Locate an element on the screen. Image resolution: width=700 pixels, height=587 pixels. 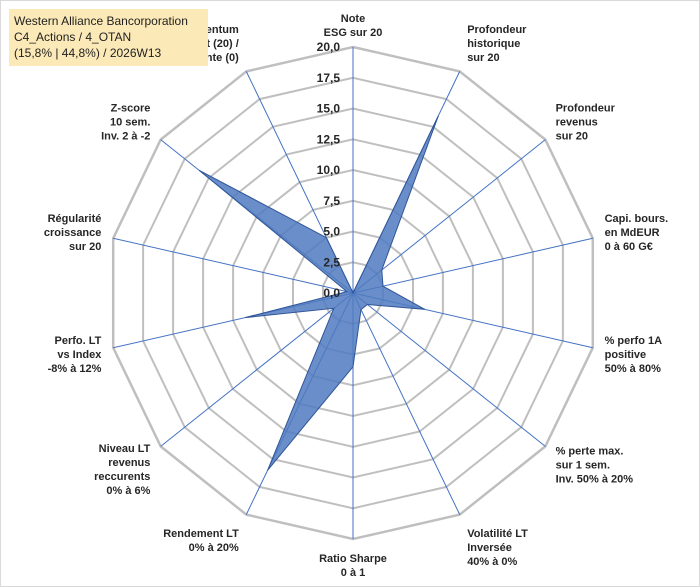
axis-label: Volatilité LT Inversée 40% à 0% is located at coordinates (497, 548).